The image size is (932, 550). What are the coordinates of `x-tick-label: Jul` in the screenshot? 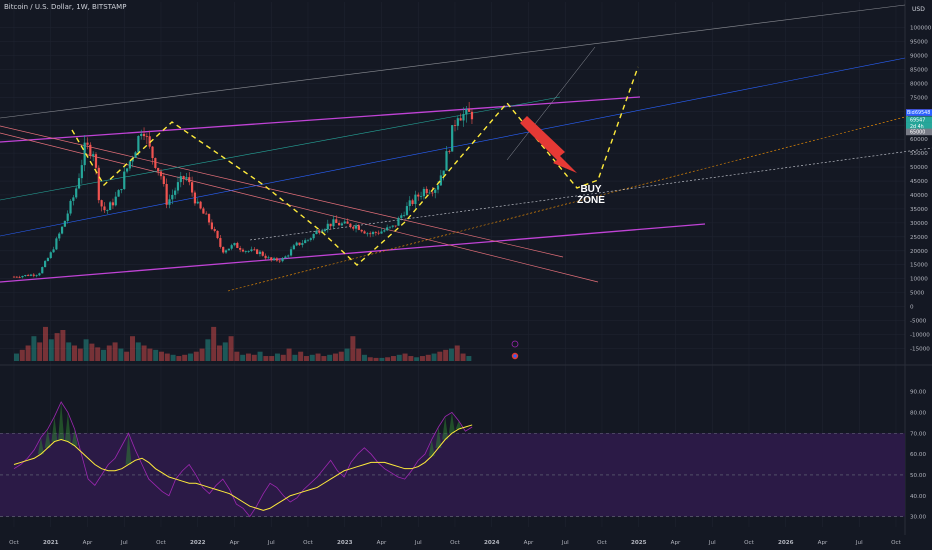 It's located at (124, 543).